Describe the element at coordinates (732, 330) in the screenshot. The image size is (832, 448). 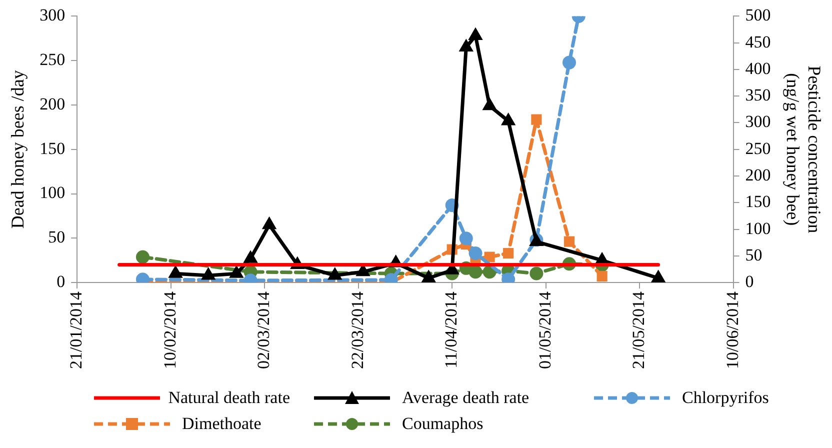
I see `x-tick-label: 10/06/2014` at that location.